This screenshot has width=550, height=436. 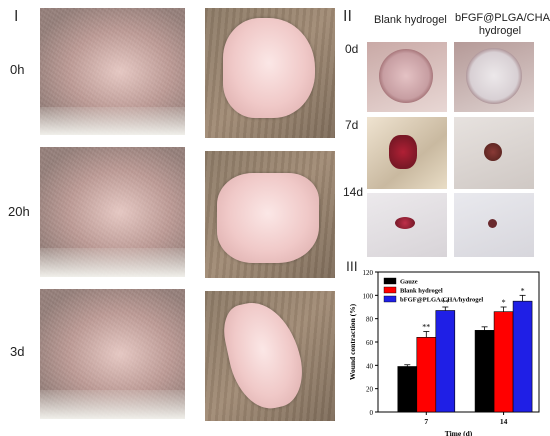 I want to click on col-header-blank: Blank hydrogel, so click(x=410, y=20).